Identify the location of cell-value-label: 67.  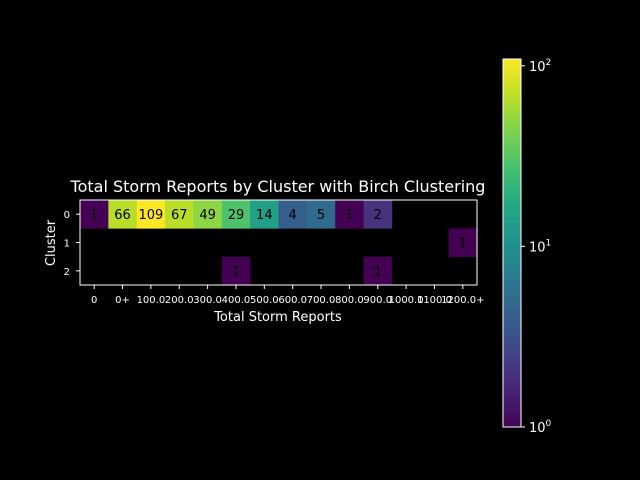
(179, 215).